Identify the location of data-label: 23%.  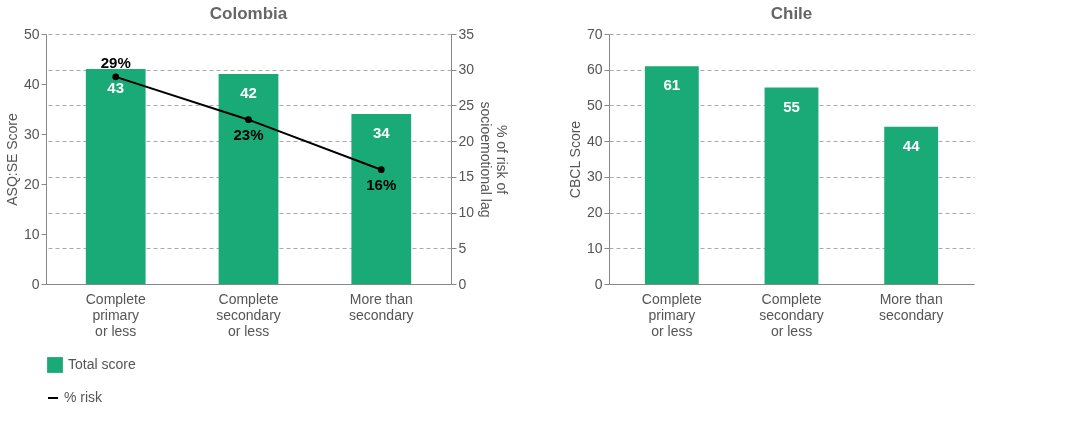
(248, 134).